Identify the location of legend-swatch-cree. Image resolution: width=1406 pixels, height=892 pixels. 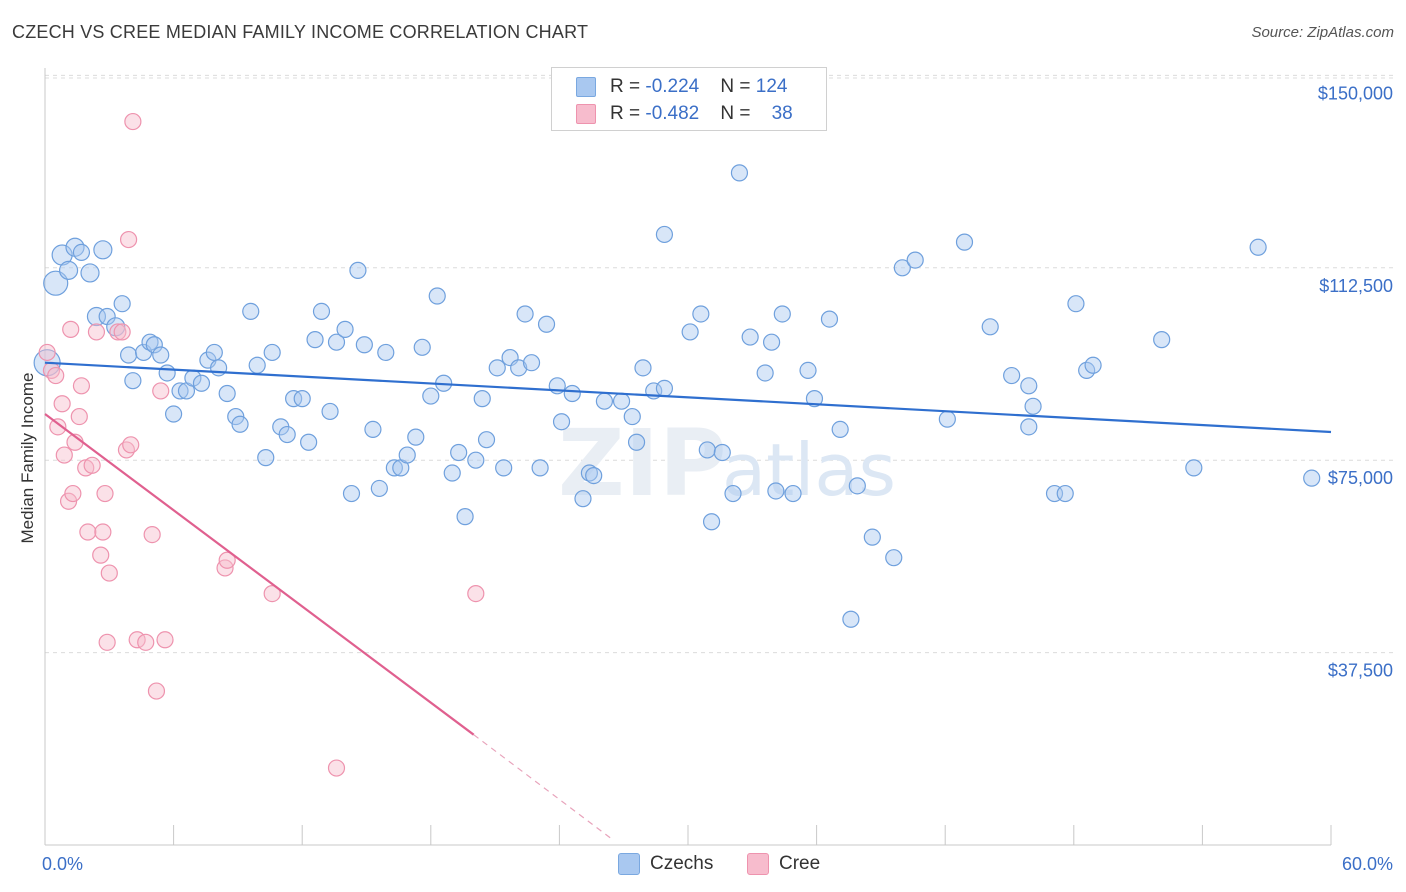
(586, 114).